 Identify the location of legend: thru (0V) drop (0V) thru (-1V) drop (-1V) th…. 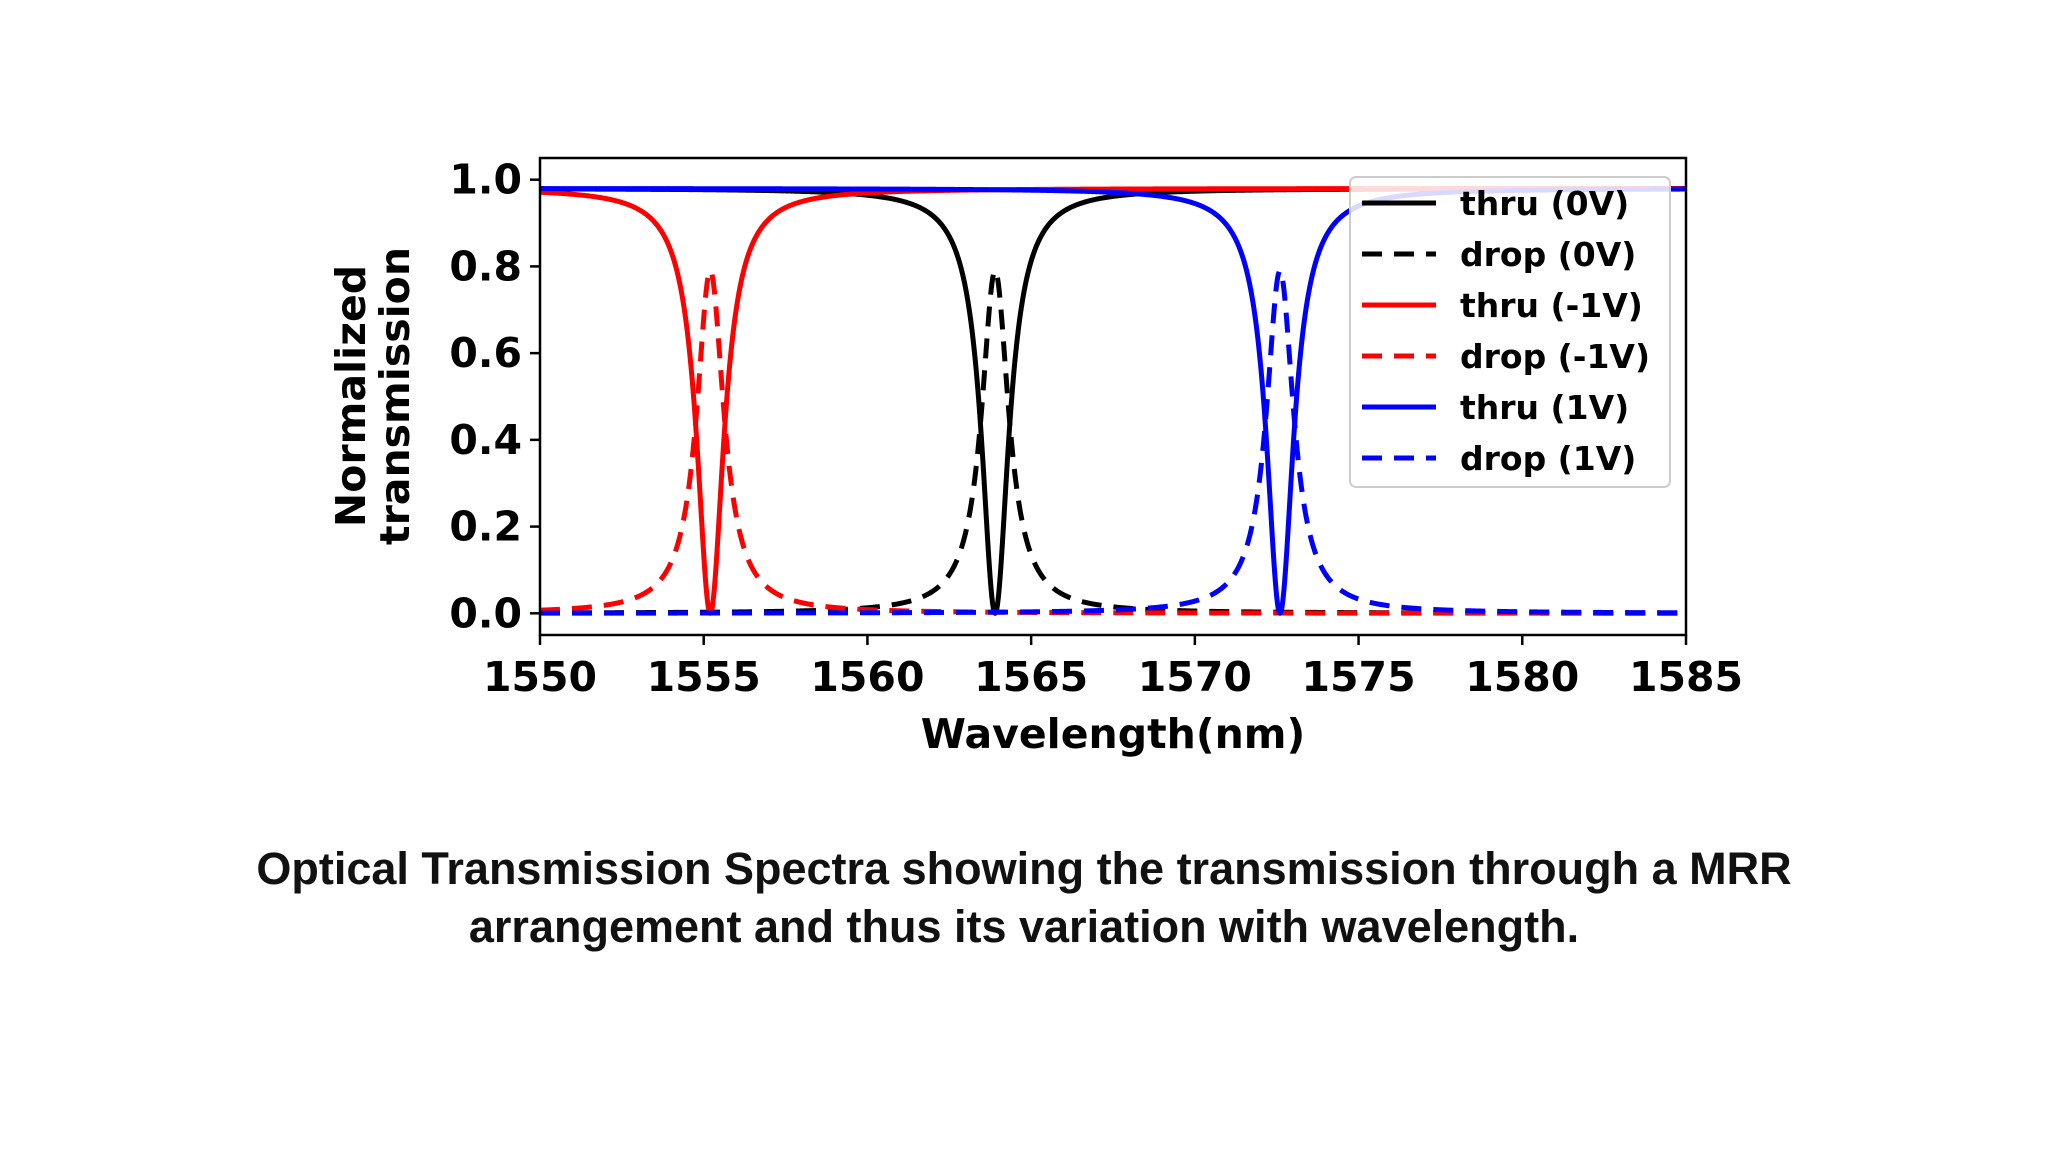
(1510, 332).